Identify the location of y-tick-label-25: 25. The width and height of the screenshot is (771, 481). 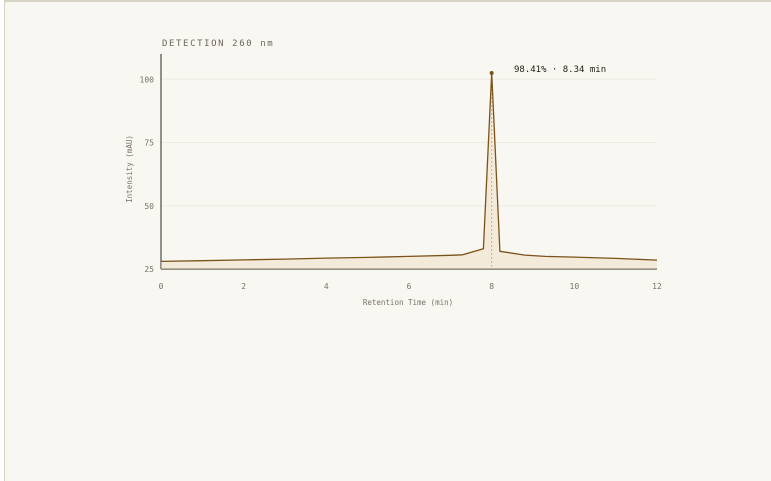
(149, 269).